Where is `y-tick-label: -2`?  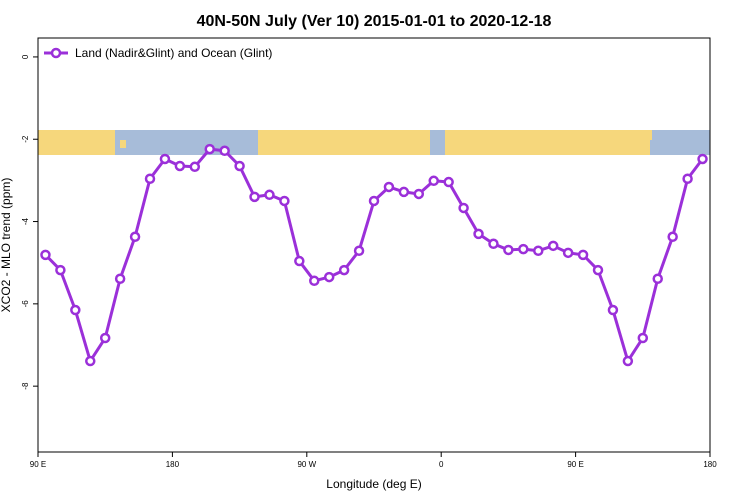 y-tick-label: -2 is located at coordinates (25, 139).